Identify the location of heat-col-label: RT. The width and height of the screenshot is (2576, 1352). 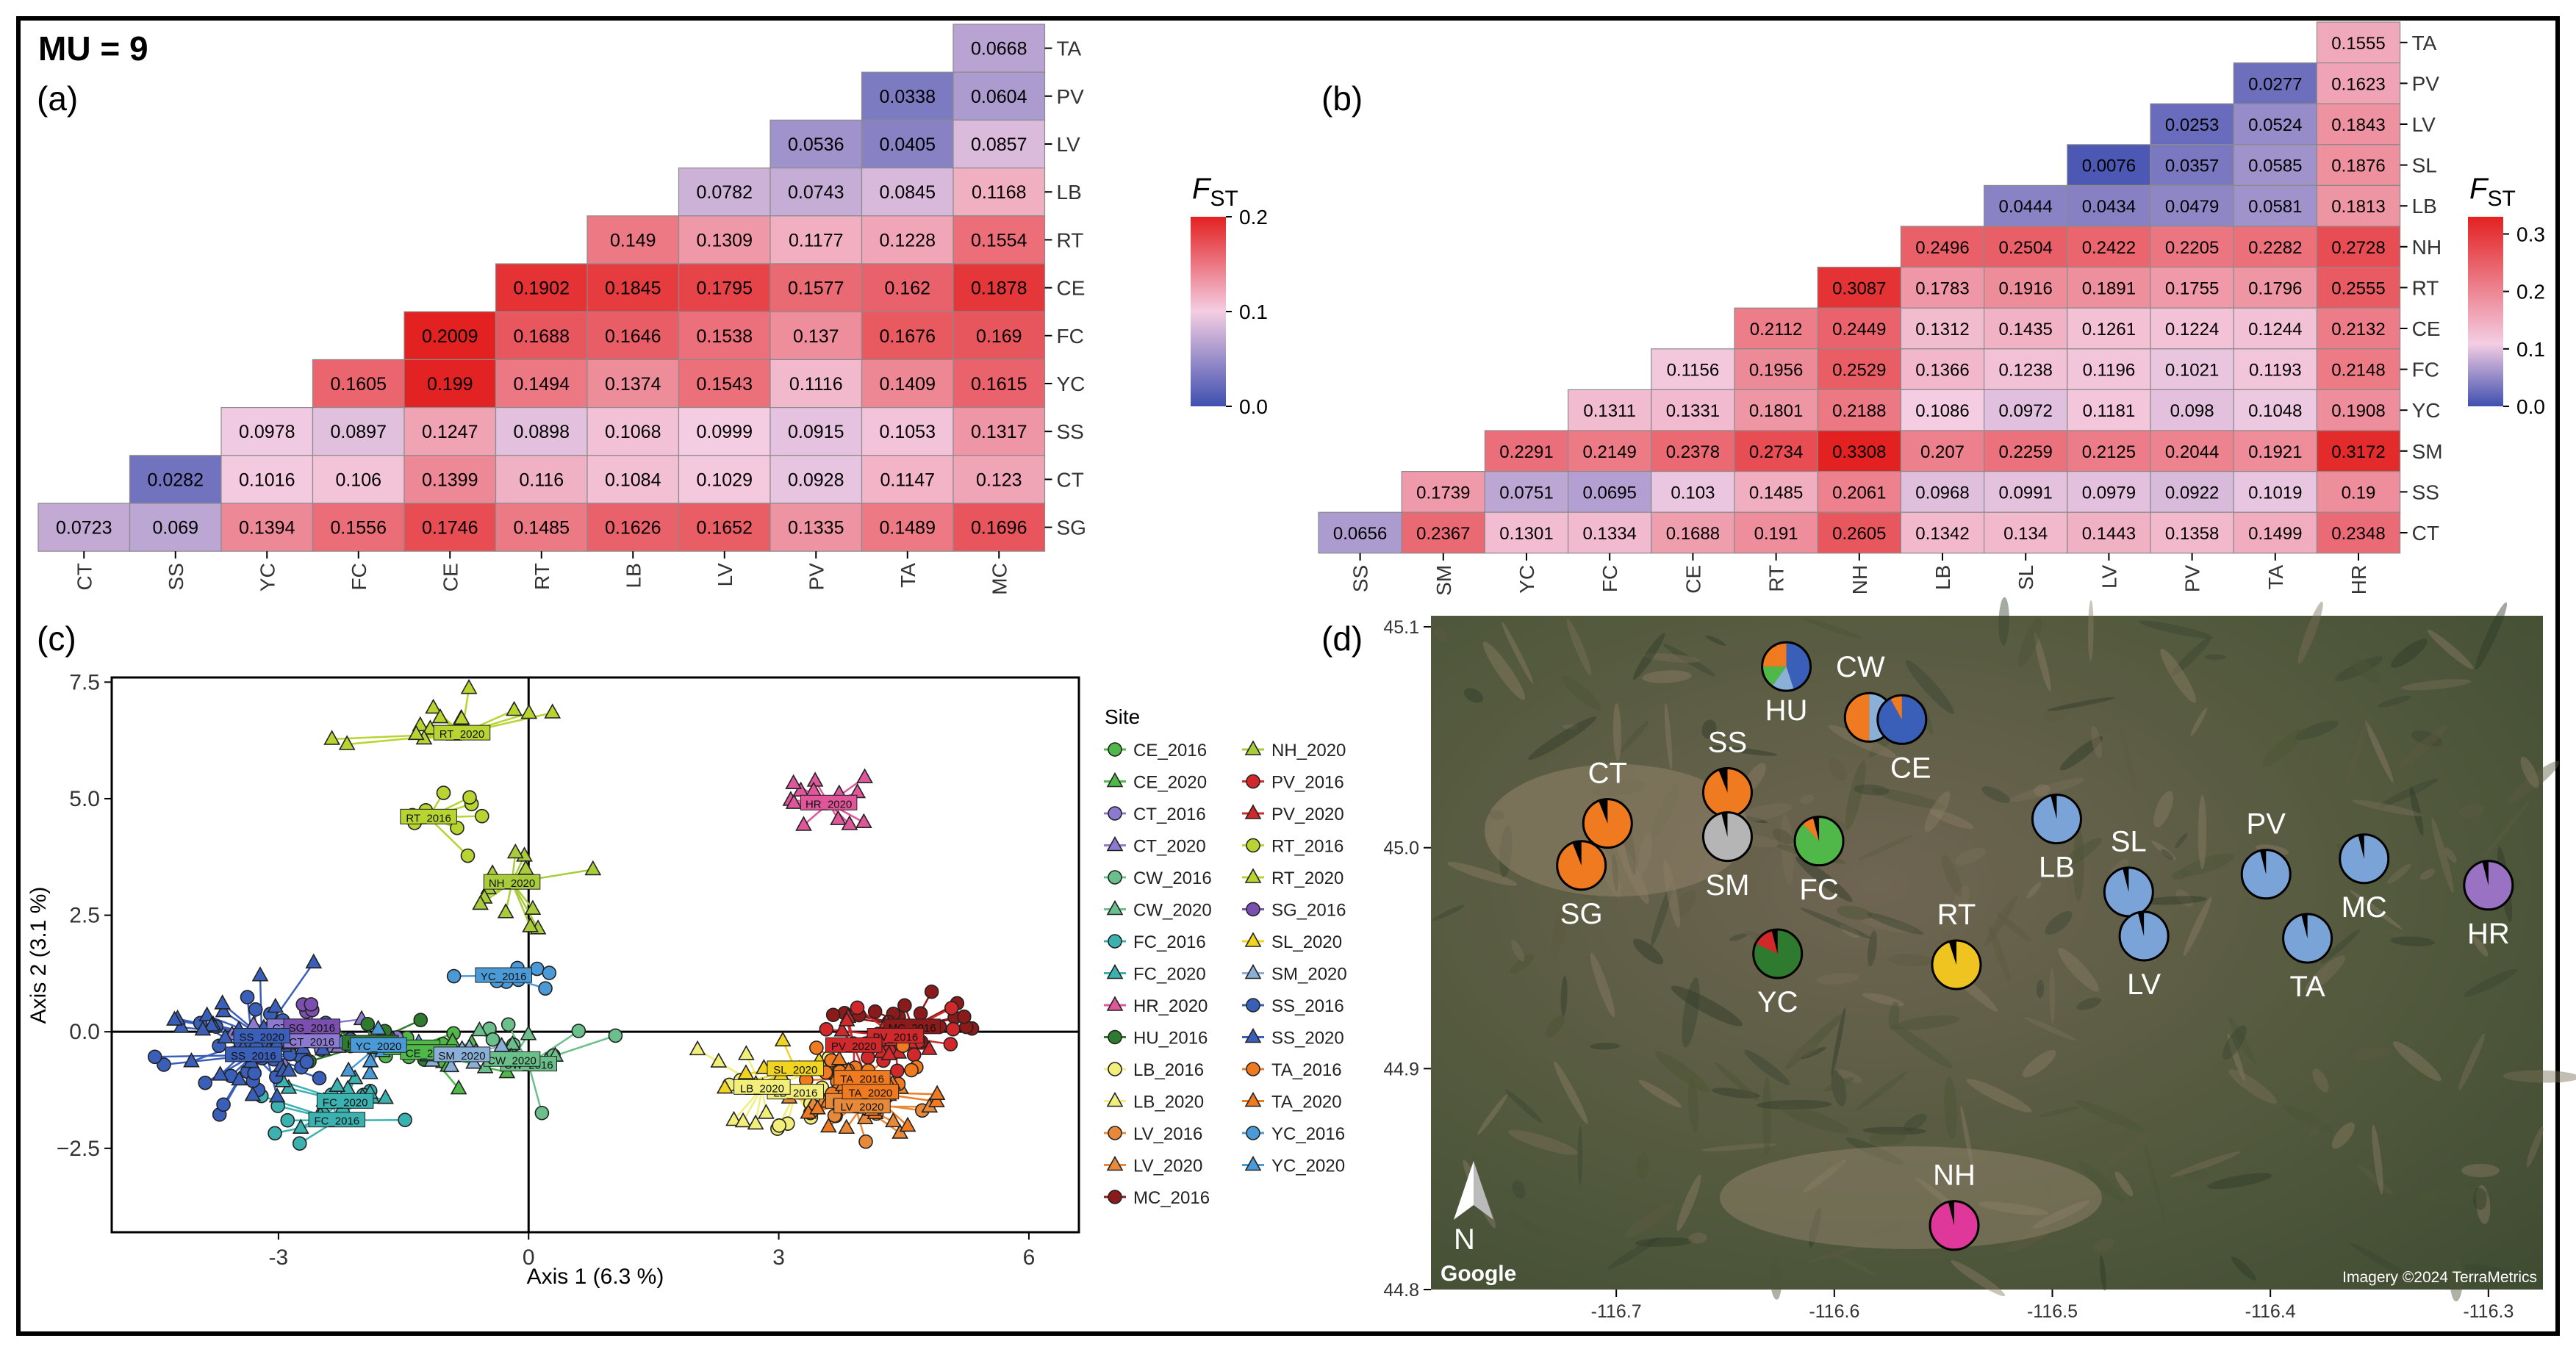
(542, 576).